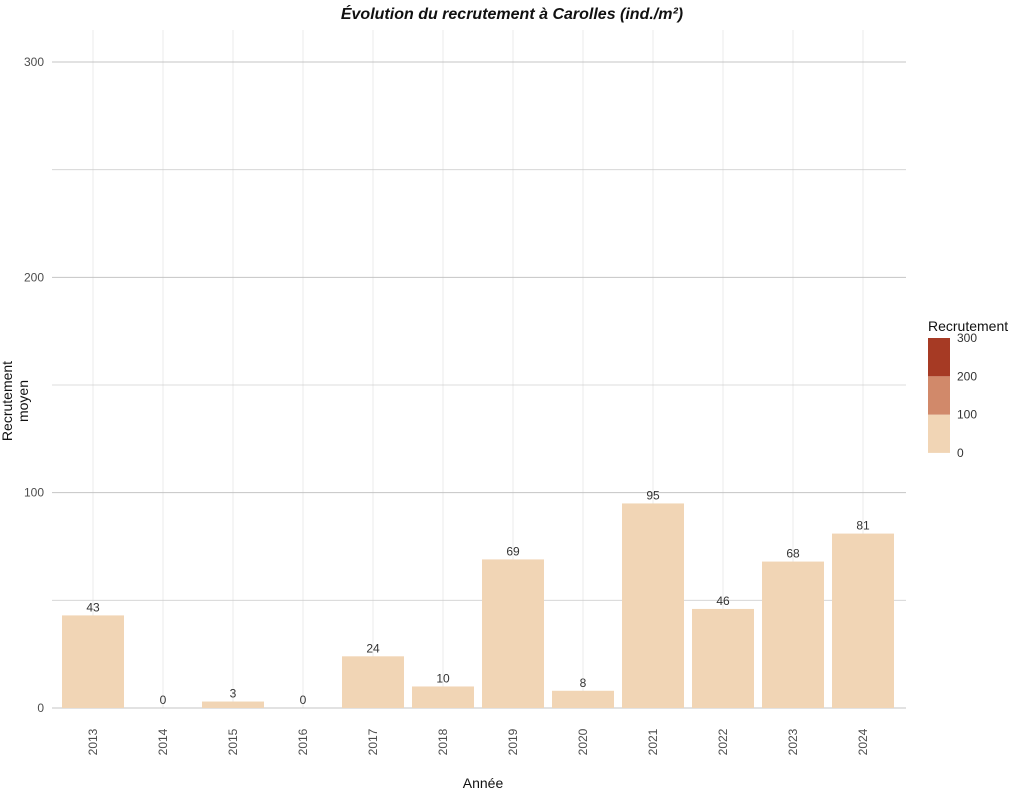 This screenshot has height=798, width=1024. I want to click on y-tick-label: 300, so click(34, 62).